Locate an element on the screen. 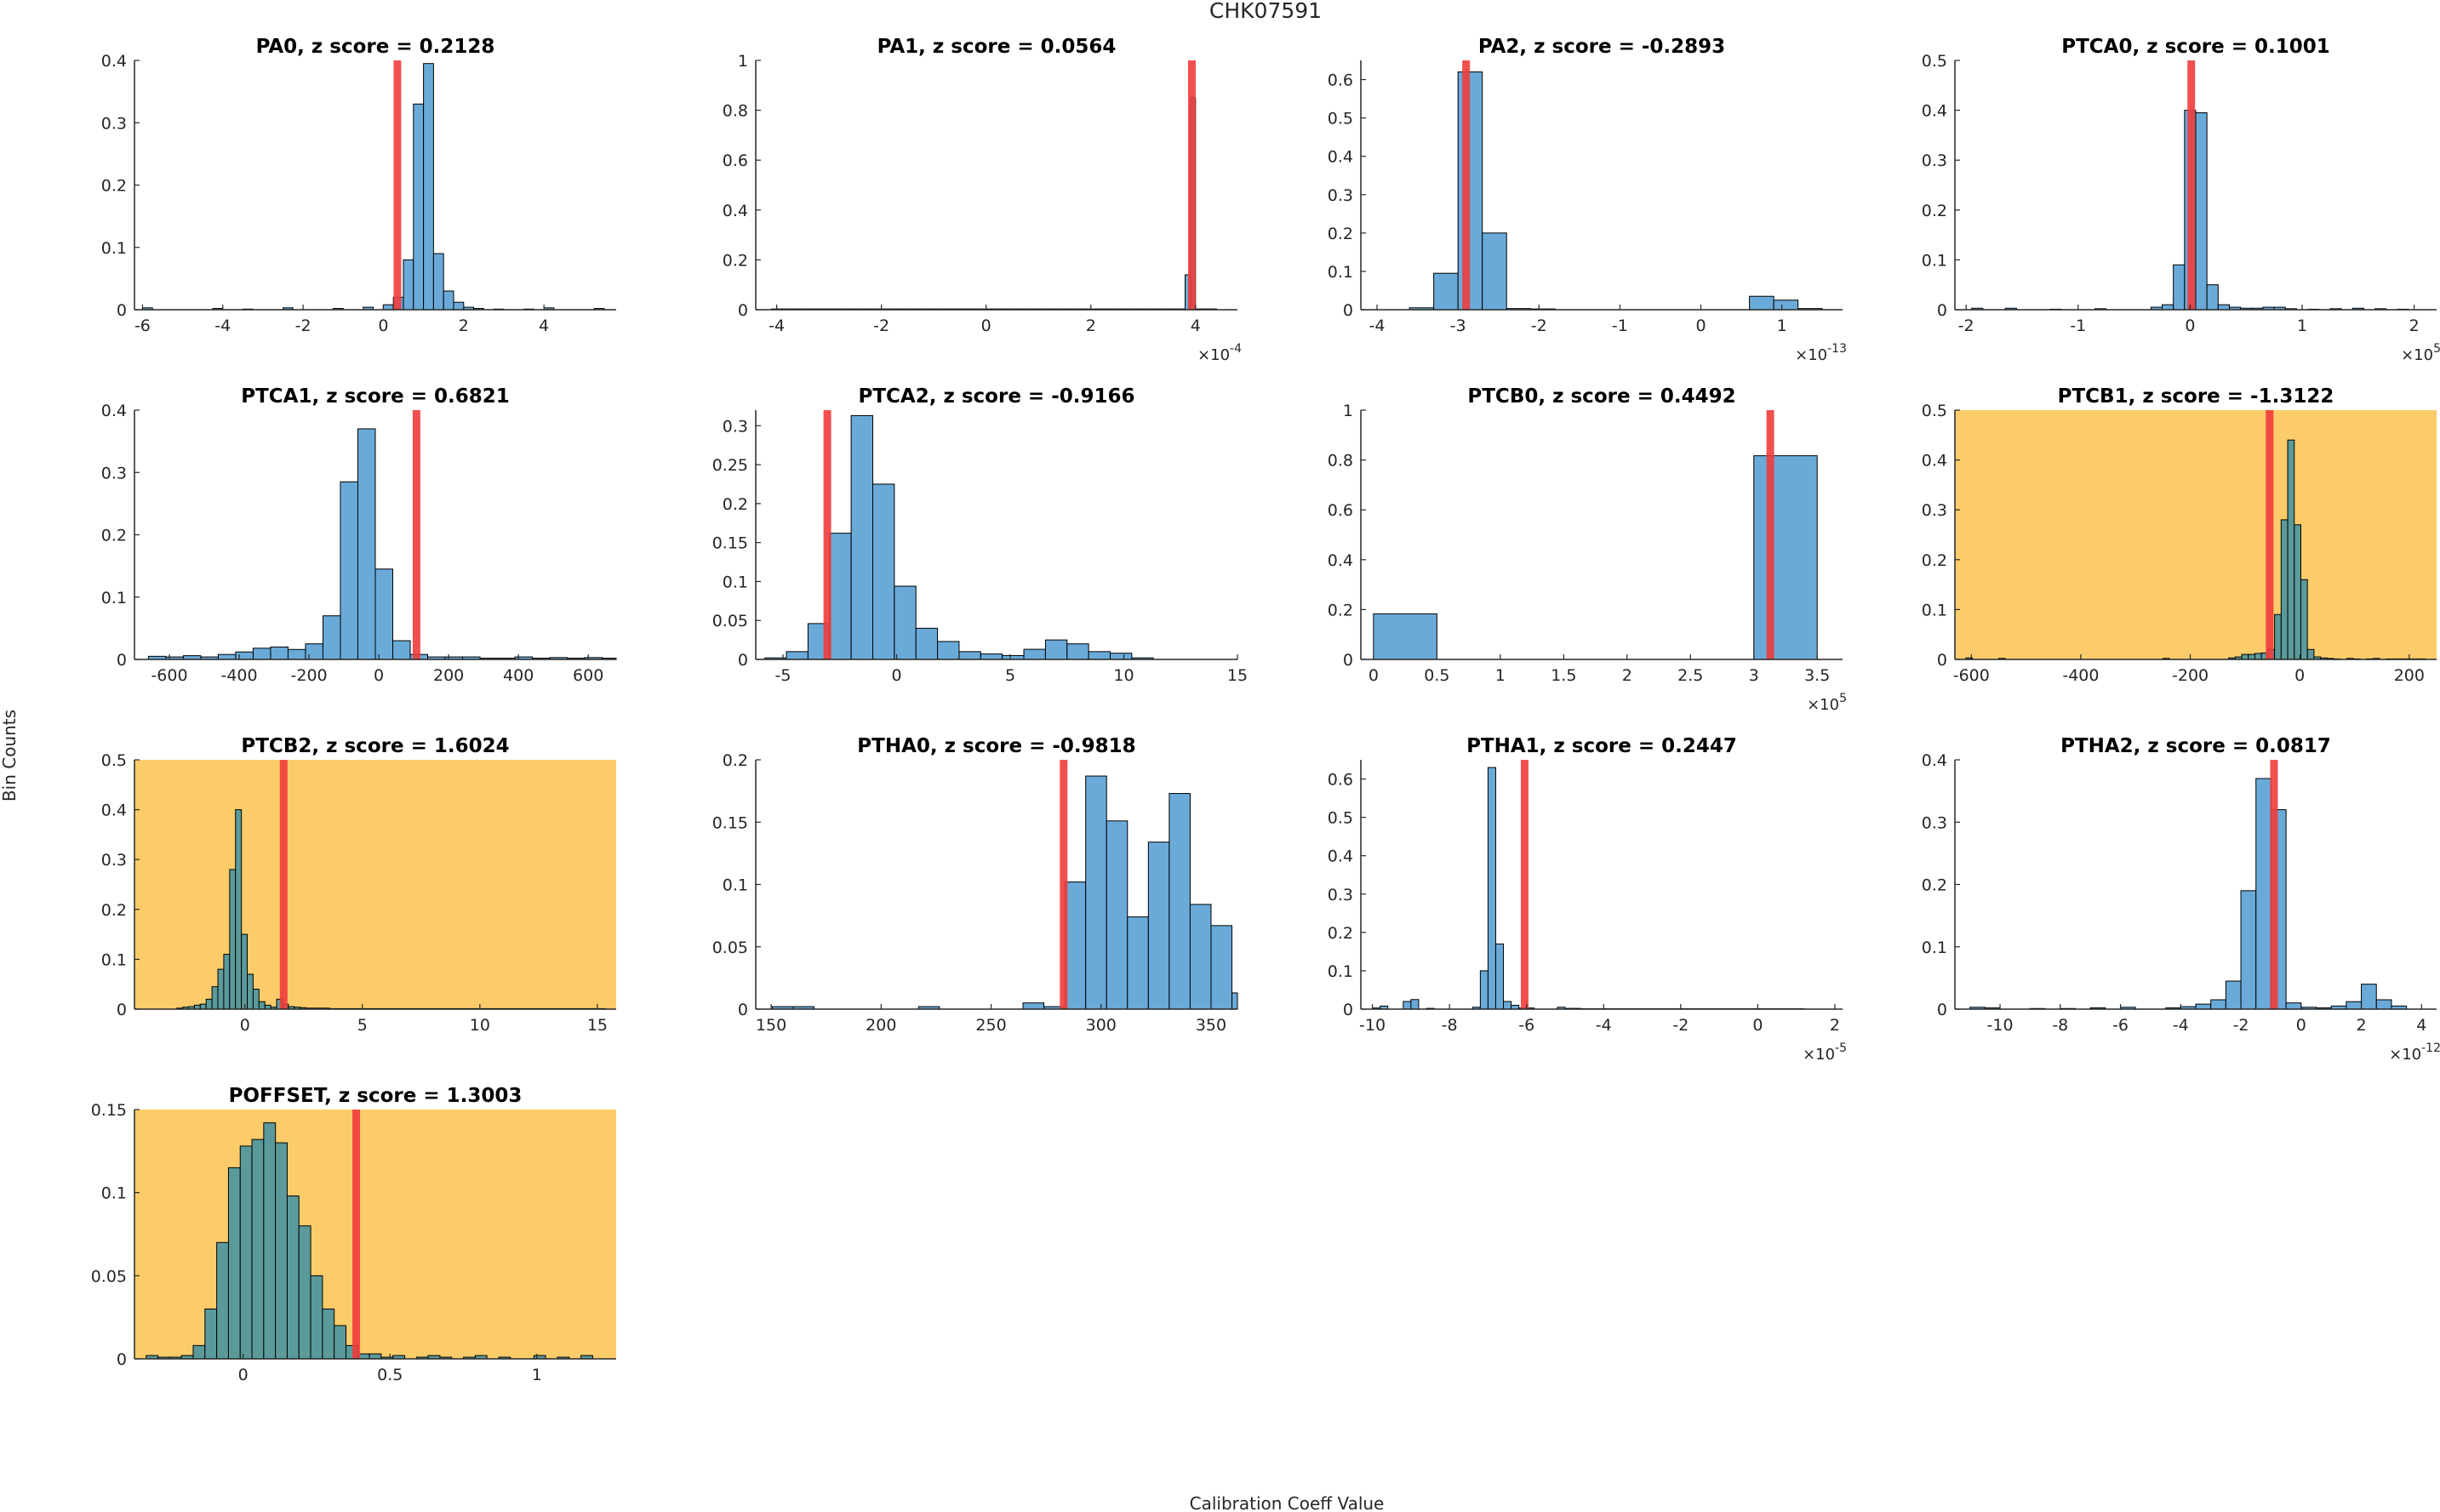 This screenshot has height=1512, width=2440. y-tick-label: 1 is located at coordinates (1348, 411).